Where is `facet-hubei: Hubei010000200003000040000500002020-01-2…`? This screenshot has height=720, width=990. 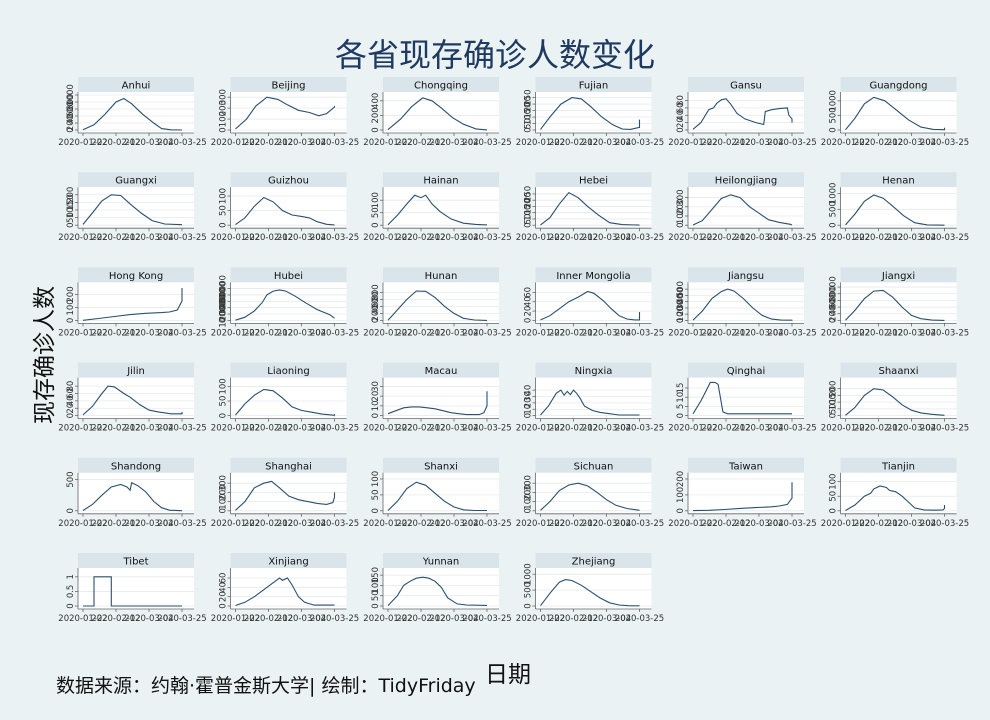 facet-hubei: Hubei010000200003000040000500002020-01-2… is located at coordinates (285, 302).